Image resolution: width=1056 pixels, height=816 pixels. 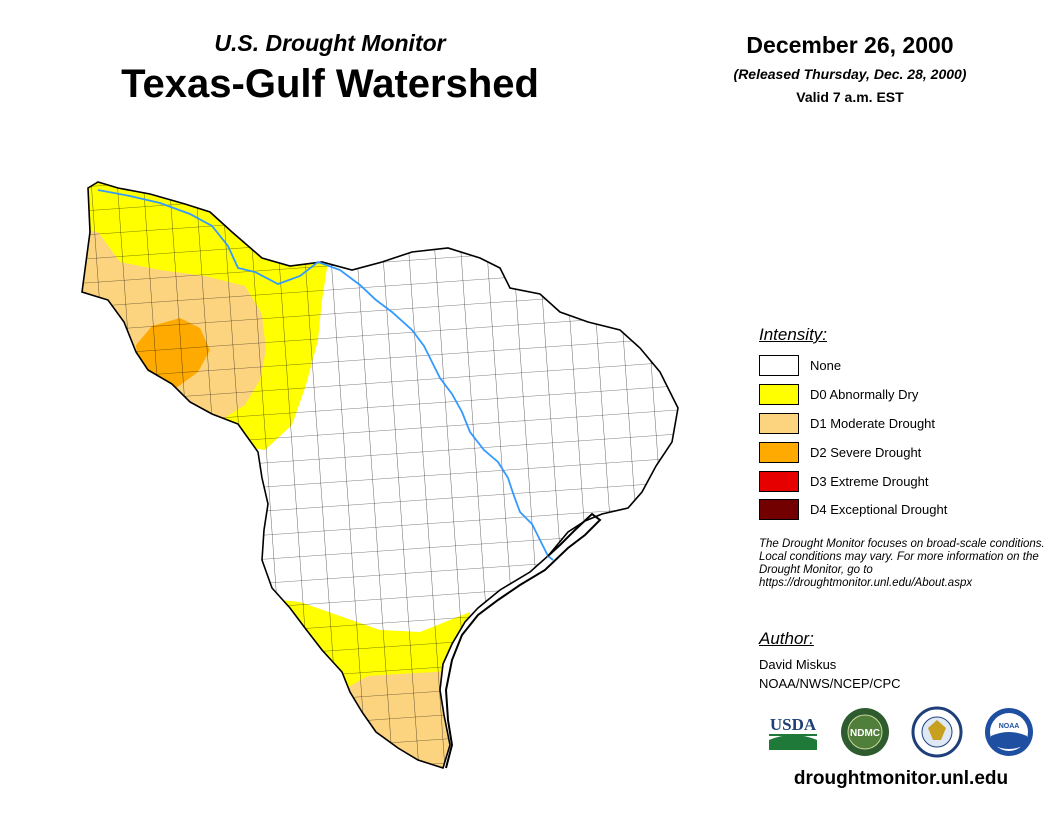 I want to click on legend-label: D3 Extreme Drought, so click(x=869, y=481).